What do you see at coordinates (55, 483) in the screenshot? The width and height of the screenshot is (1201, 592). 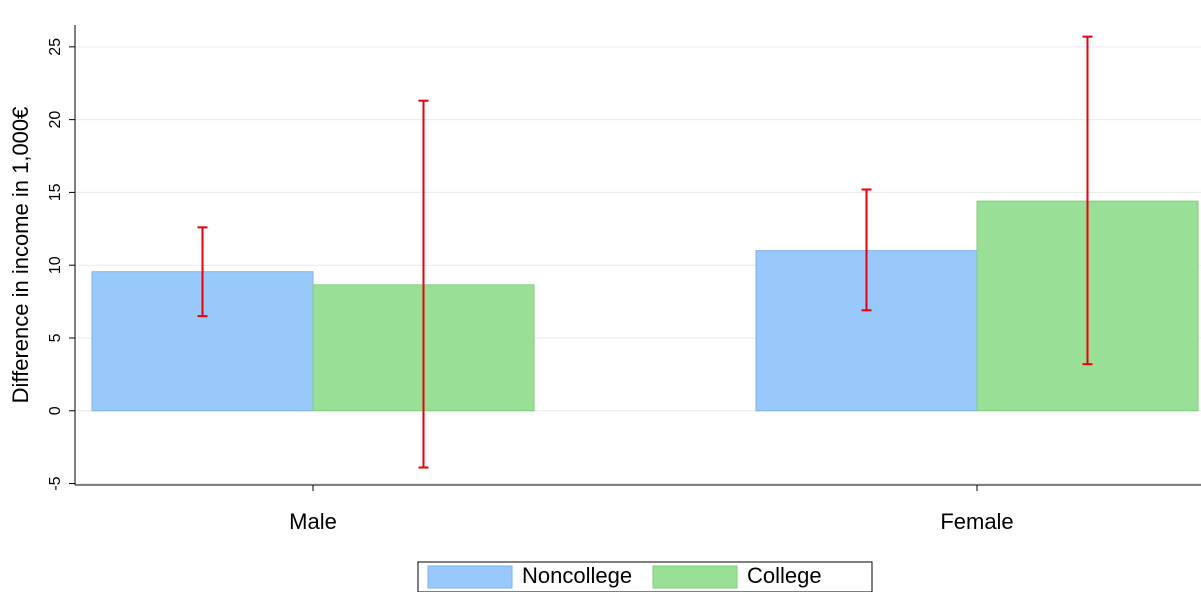 I see `y-tick-label: -5` at bounding box center [55, 483].